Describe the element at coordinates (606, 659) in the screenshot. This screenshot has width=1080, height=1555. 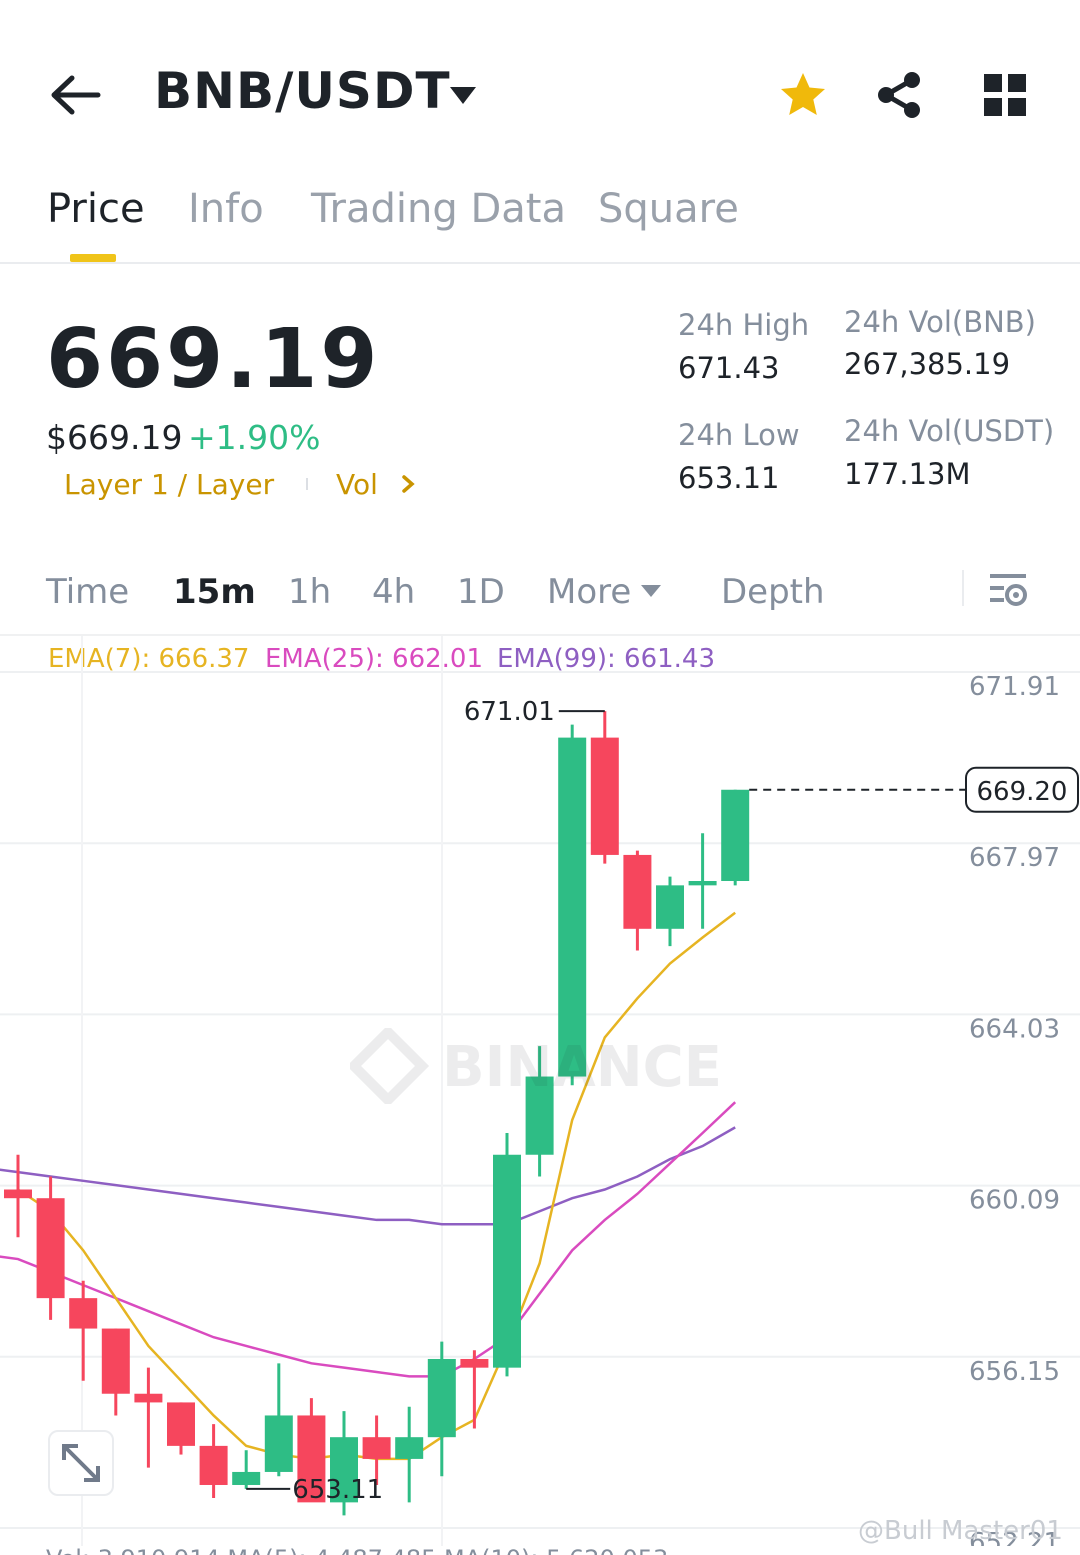
I see `ema99-label: EMA(99): 661.43` at that location.